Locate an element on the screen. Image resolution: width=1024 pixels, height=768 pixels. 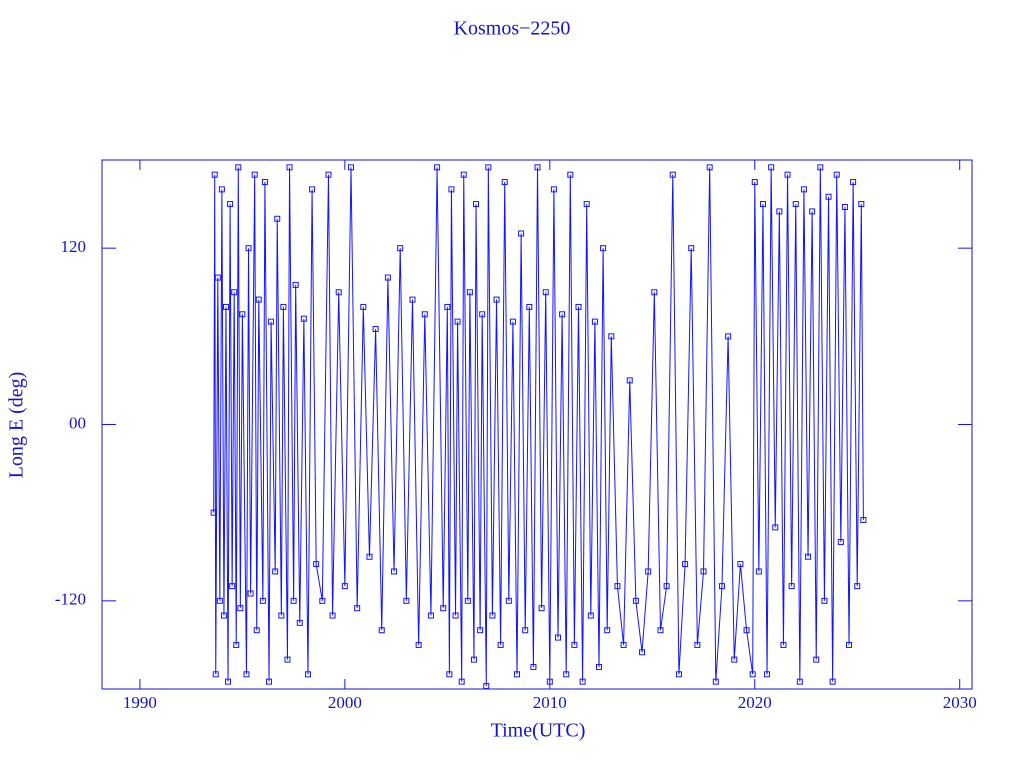
x-tick-label: 2020 is located at coordinates (755, 702).